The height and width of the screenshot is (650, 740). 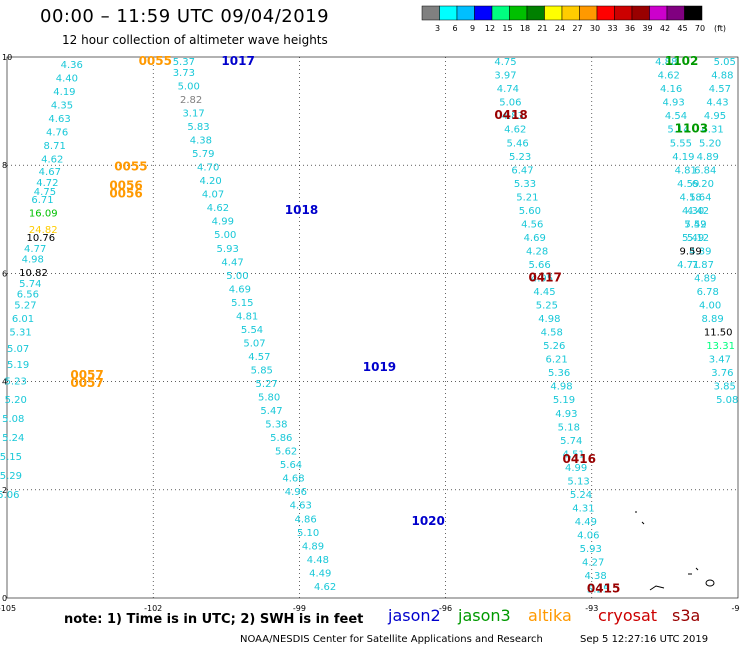 I want to click on swh-value-jason3: 4.89, so click(x=705, y=279).